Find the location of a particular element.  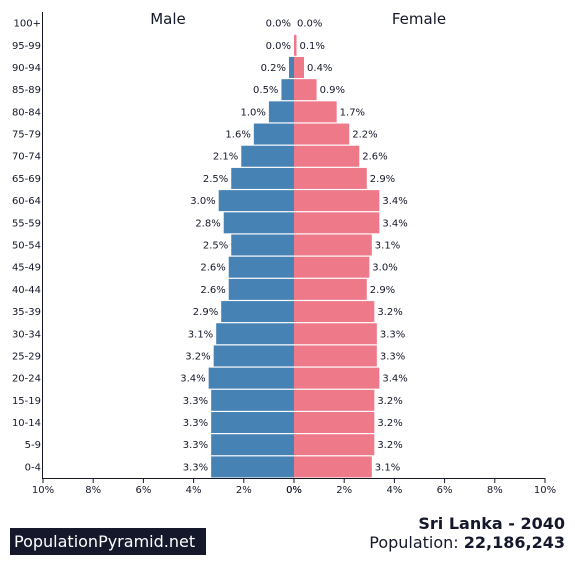

data-label-male: 3.2% is located at coordinates (197, 356).